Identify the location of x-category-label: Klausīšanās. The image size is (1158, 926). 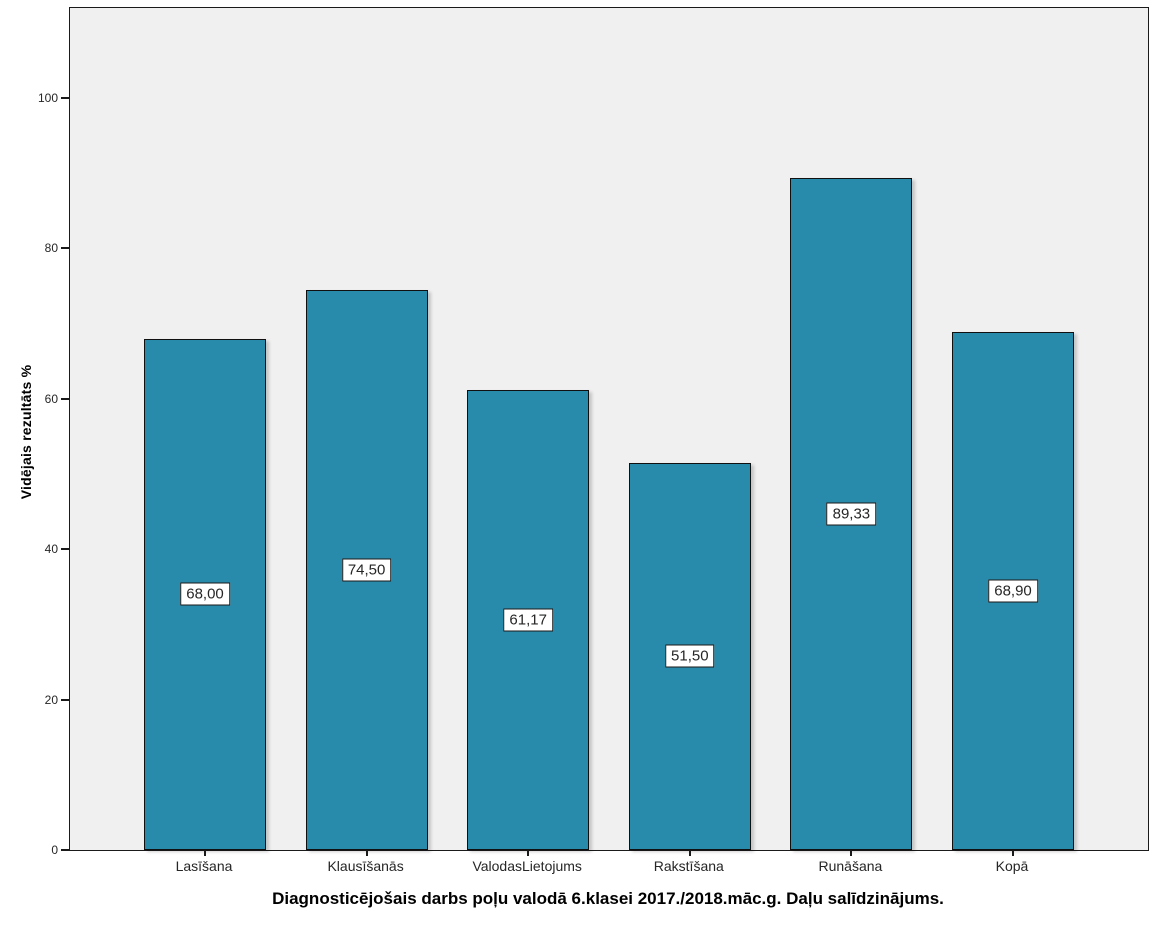
(365, 866).